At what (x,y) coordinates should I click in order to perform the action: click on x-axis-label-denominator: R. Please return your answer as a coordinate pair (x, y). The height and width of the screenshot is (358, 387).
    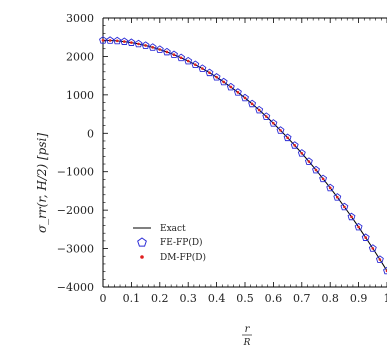
    Looking at the image, I should click on (247, 343).